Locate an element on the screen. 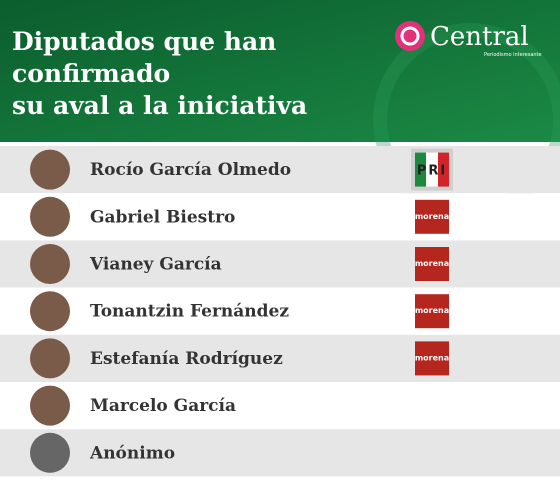 The image size is (560, 500). party-logo-green is located at coordinates (420, 169).